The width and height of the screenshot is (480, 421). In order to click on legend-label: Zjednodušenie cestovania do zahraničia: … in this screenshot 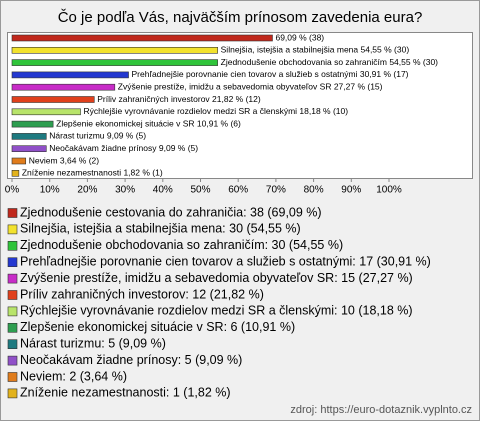, I will do `click(171, 212)`.